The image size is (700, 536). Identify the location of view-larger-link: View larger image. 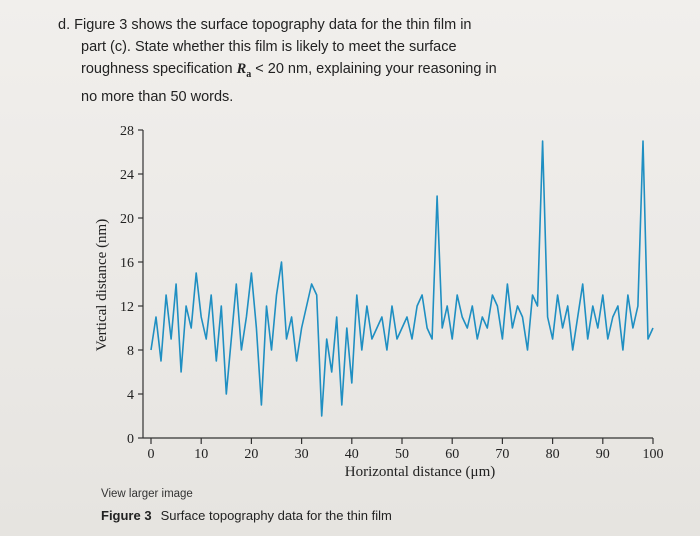
(147, 494).